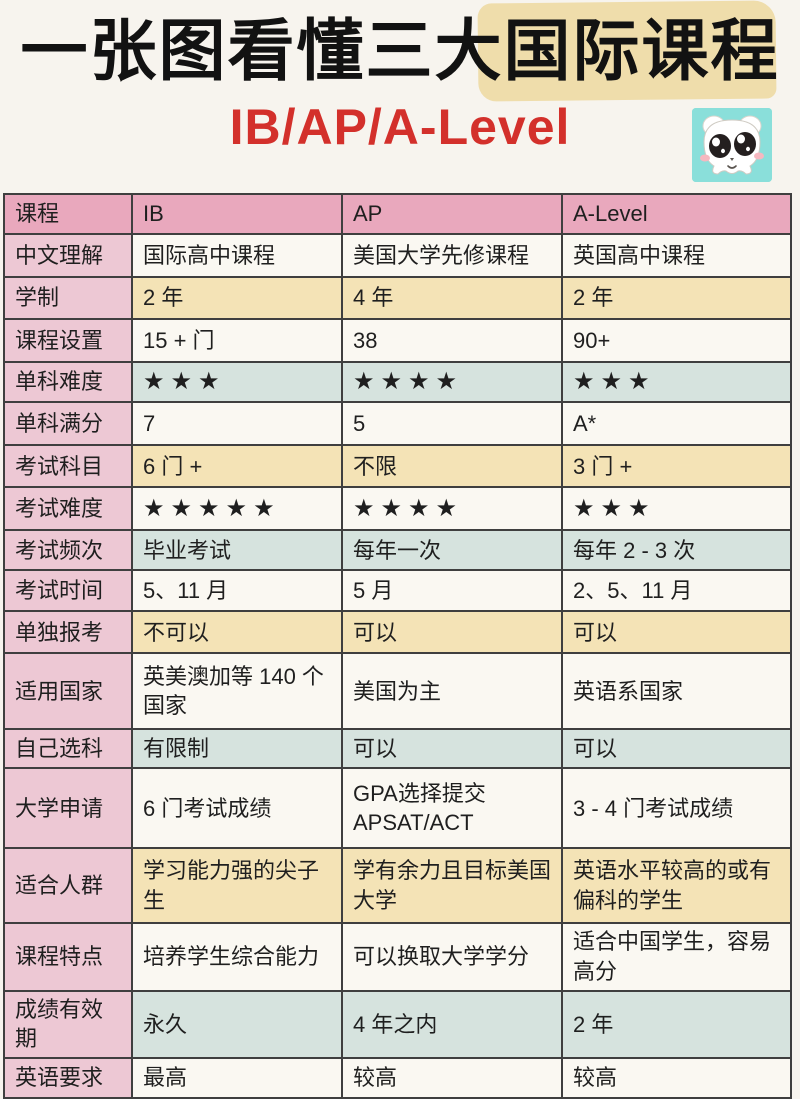  I want to click on column-header-ib: IB, so click(237, 214).